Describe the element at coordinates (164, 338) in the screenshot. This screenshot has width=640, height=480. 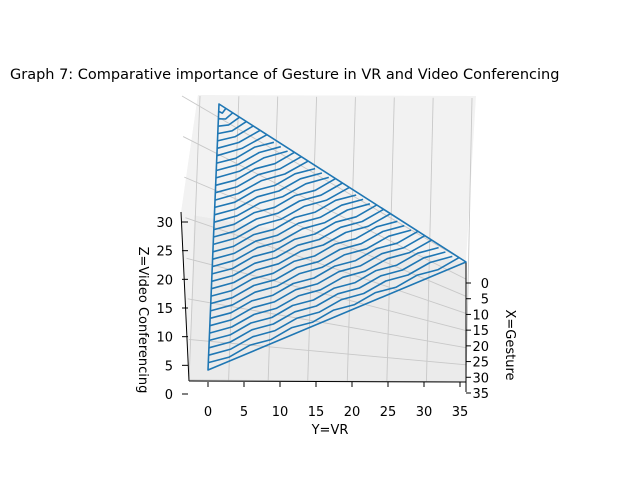
I see `z-tick-label: 10` at that location.